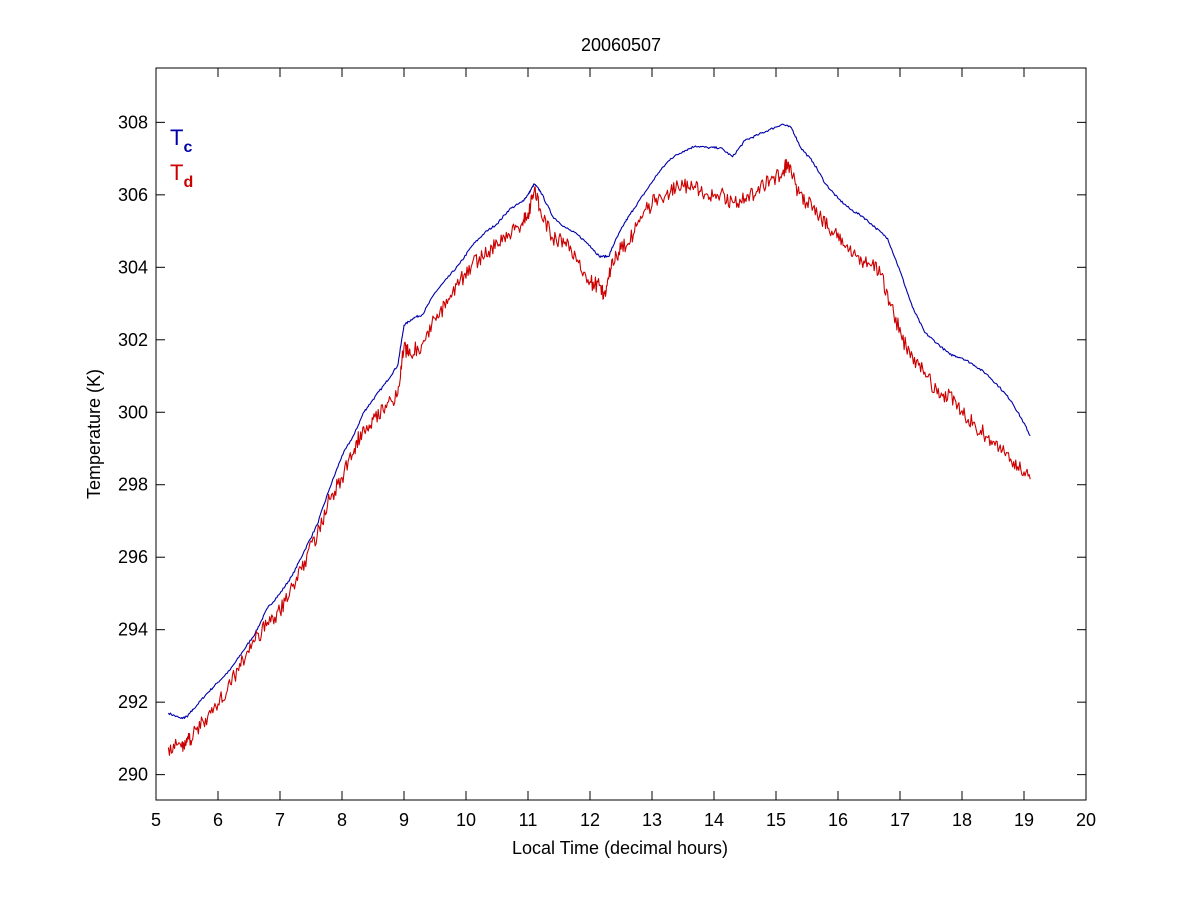 The height and width of the screenshot is (900, 1200). I want to click on x-tick-label: 18, so click(962, 820).